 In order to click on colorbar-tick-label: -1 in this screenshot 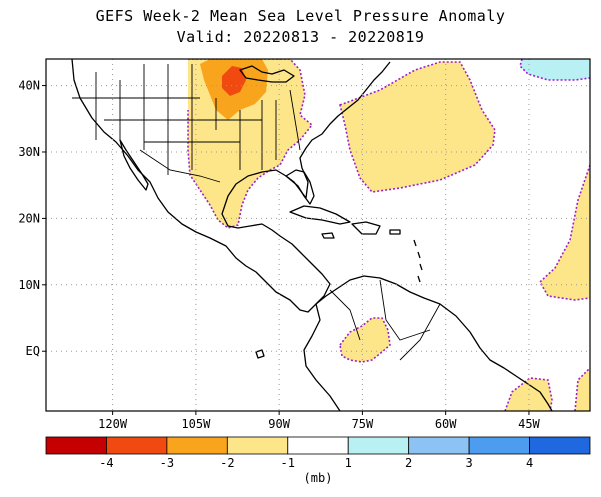, I will do `click(288, 463)`.